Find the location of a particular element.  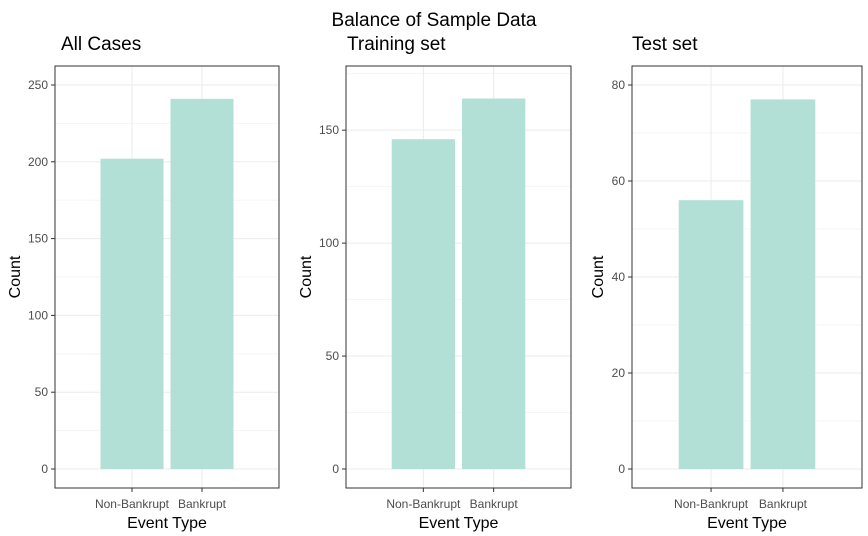

y-tick-label: 40 is located at coordinates (619, 277).